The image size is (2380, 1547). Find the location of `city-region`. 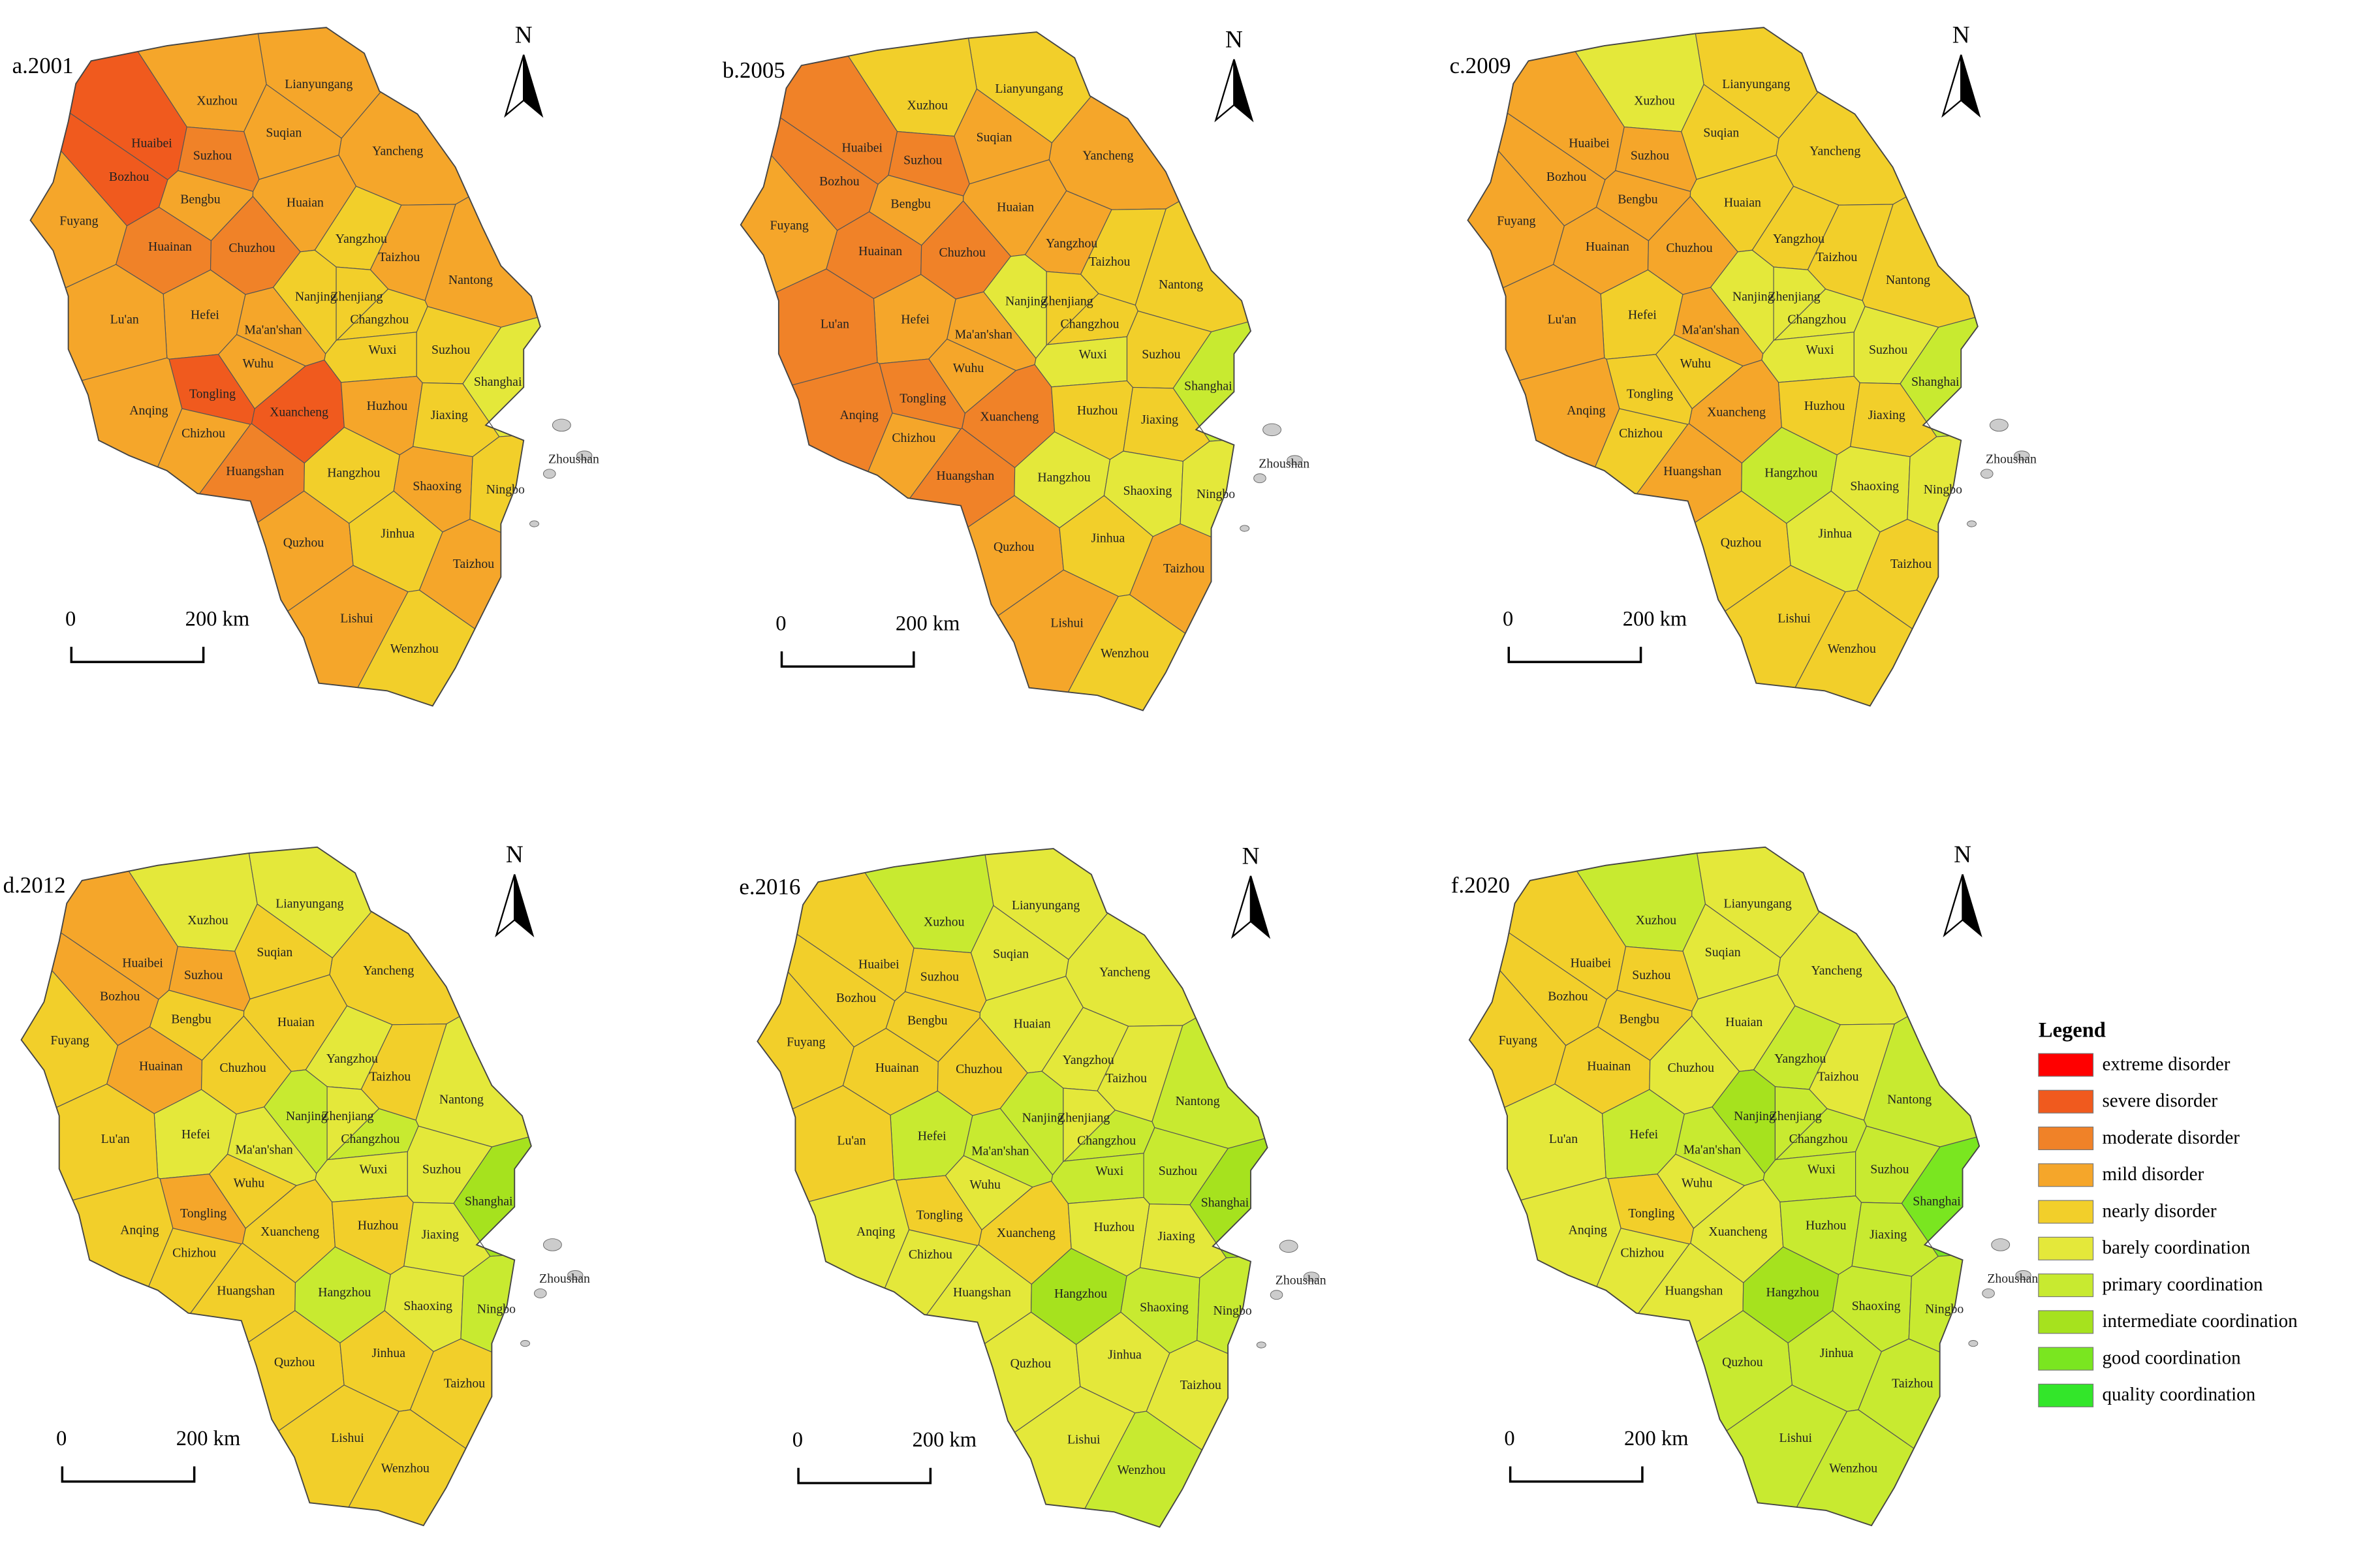

city-region is located at coordinates (361, 1177).